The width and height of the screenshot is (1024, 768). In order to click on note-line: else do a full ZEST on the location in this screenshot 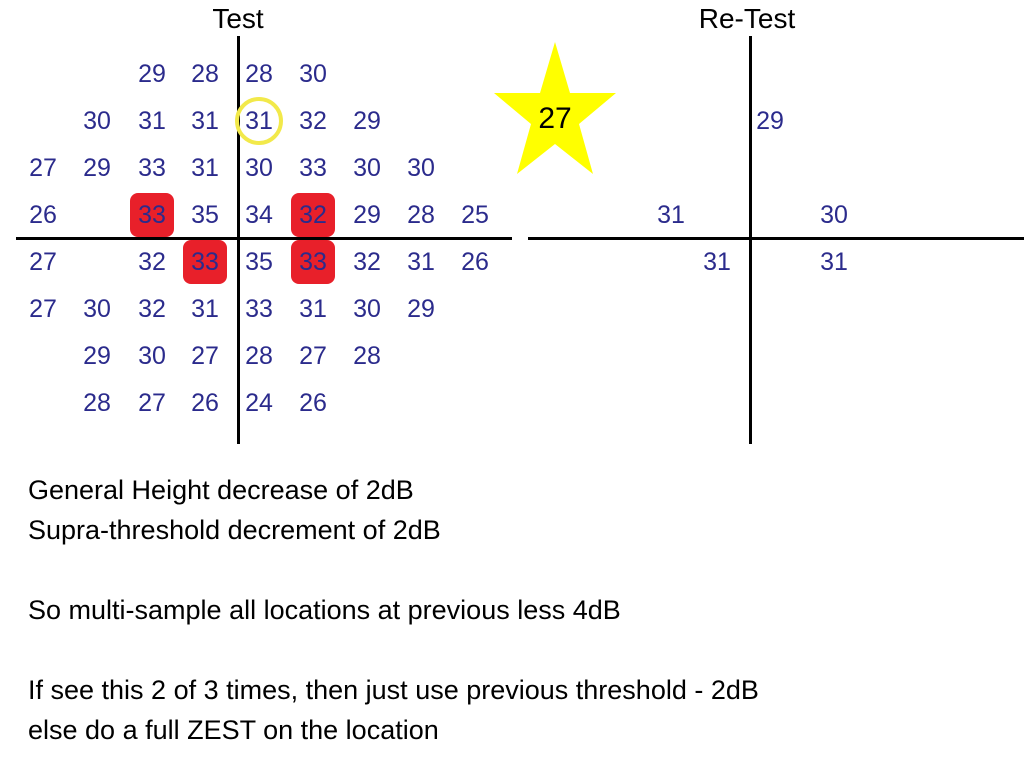, I will do `click(233, 730)`.